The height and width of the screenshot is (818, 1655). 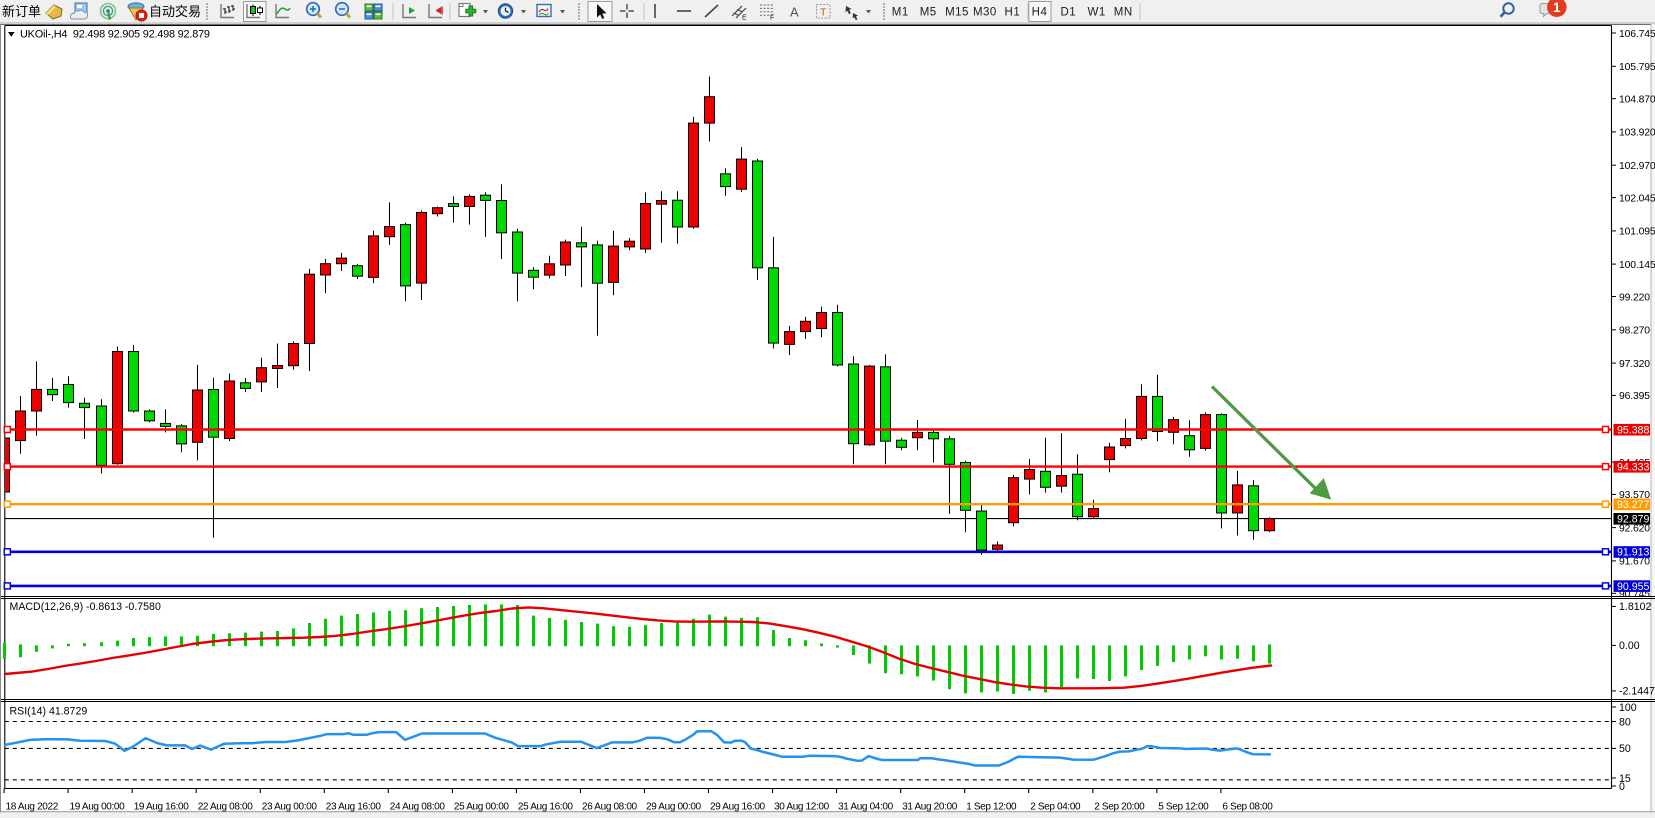 I want to click on svg-text: 18 Aug 2022, so click(x=32, y=807).